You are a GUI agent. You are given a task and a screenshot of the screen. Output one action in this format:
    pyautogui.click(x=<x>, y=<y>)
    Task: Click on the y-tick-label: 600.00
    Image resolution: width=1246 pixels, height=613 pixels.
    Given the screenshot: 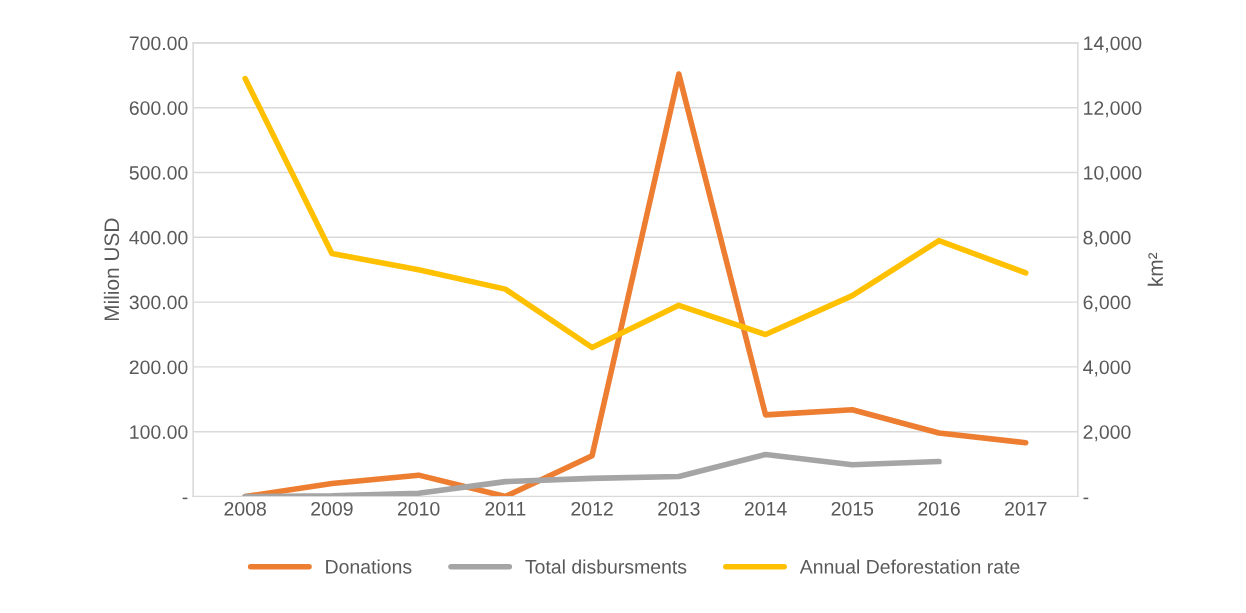 What is the action you would take?
    pyautogui.click(x=158, y=108)
    